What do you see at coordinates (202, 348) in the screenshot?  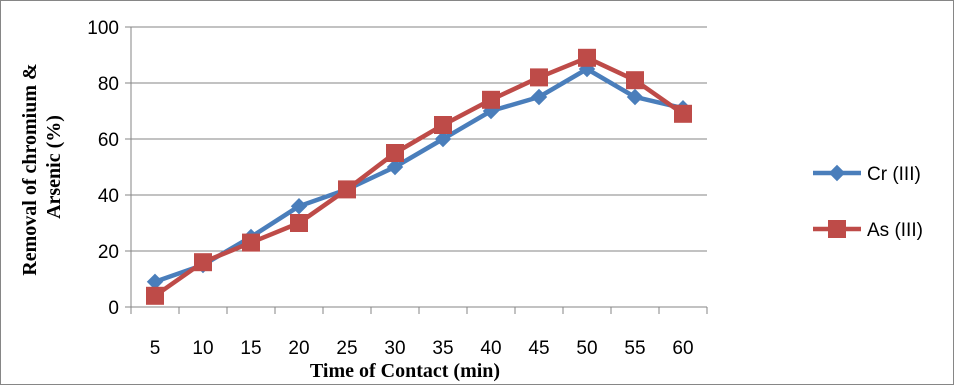 I see `x-tick-label: 10` at bounding box center [202, 348].